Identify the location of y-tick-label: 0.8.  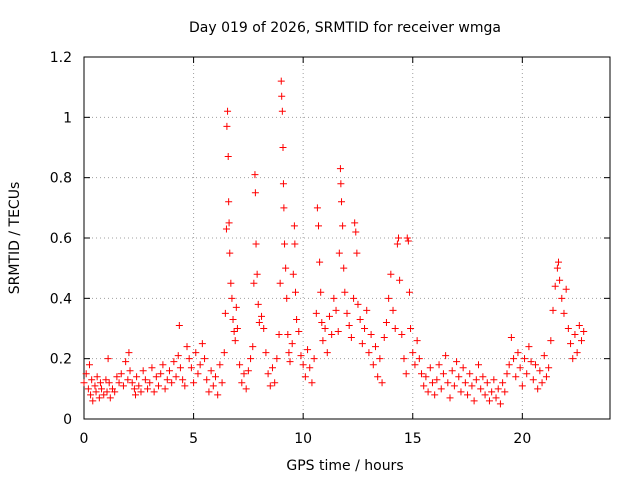
(61, 179).